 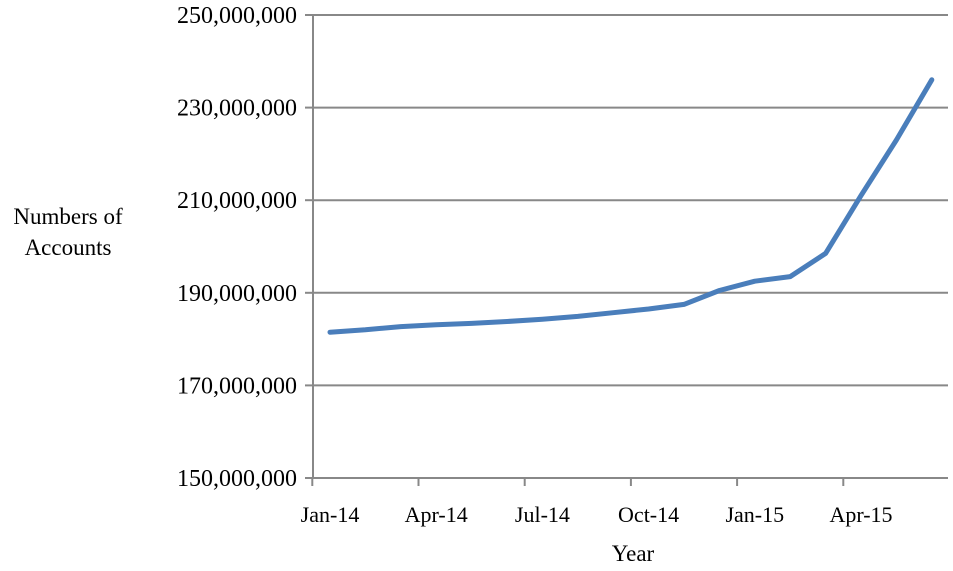 I want to click on y-tick-label: 230,000,000, so click(x=237, y=109).